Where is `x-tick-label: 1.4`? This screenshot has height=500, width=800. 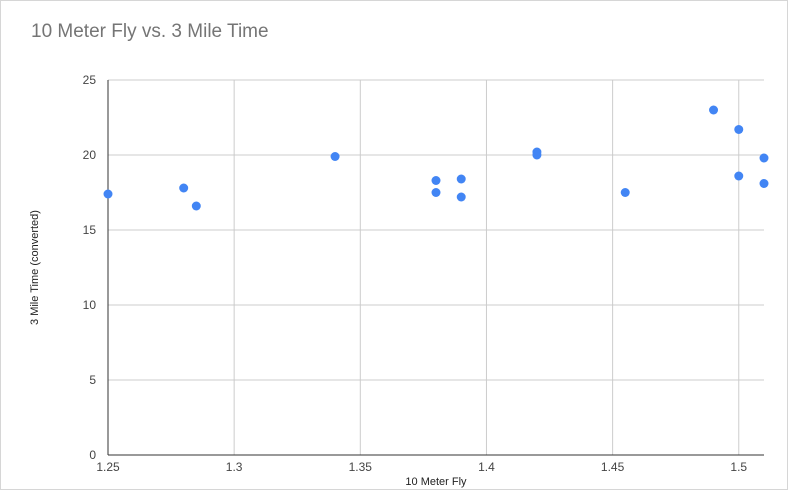 x-tick-label: 1.4 is located at coordinates (486, 467).